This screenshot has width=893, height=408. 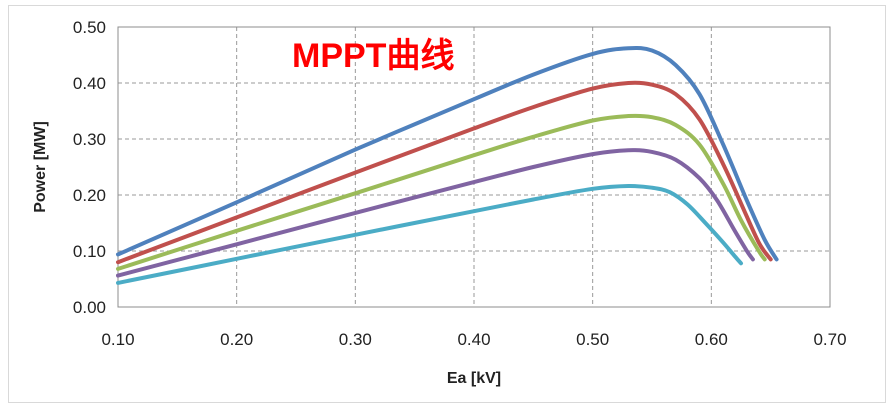 I want to click on chart-title: MPPT曲线, so click(x=373, y=56).